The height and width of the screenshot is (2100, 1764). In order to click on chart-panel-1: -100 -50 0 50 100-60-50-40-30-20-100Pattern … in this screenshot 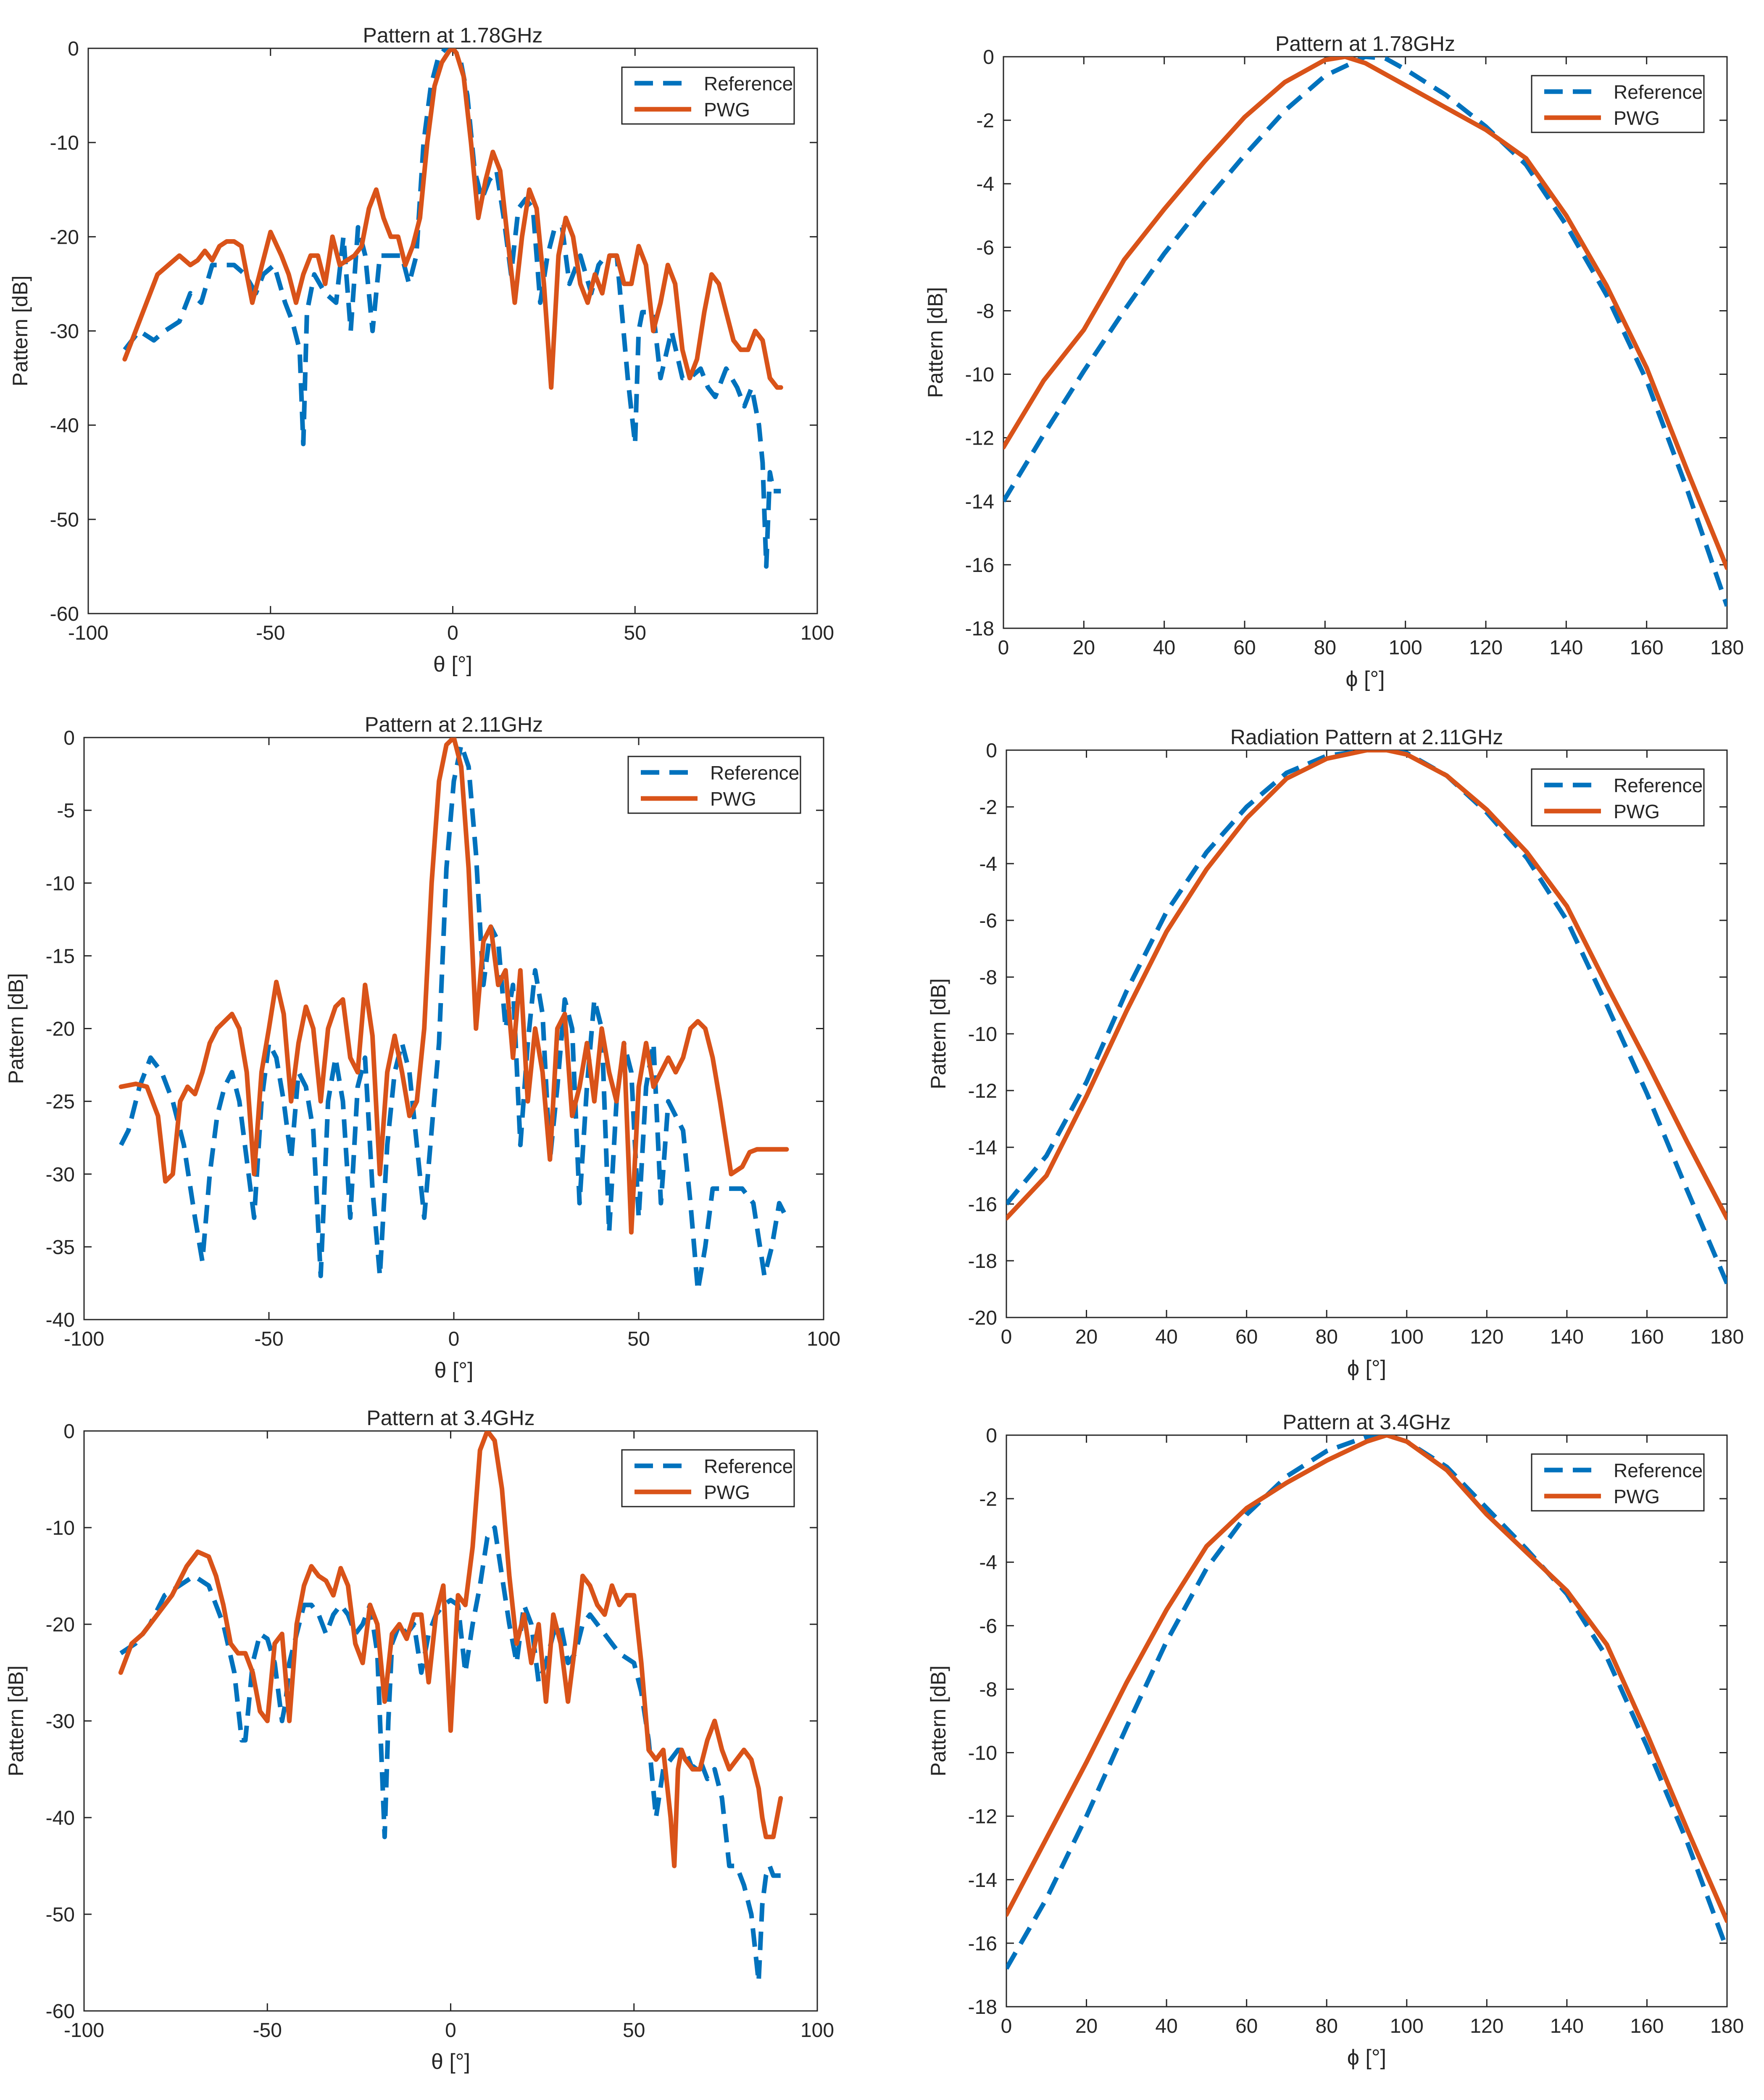, I will do `click(421, 350)`.